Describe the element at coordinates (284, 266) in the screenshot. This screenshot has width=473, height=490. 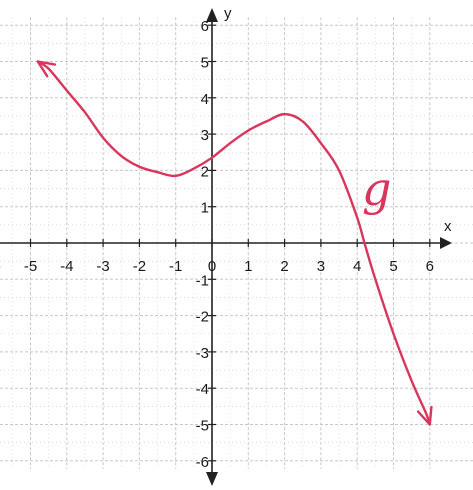
I see `x-tick-label: 2` at that location.